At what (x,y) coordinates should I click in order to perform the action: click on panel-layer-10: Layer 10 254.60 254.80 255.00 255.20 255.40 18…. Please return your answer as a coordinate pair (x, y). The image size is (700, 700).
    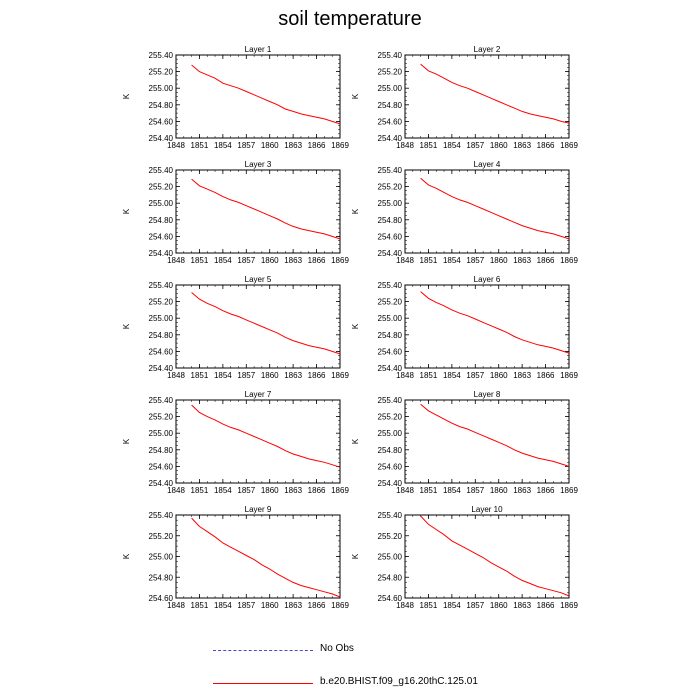
    Looking at the image, I should click on (464, 557).